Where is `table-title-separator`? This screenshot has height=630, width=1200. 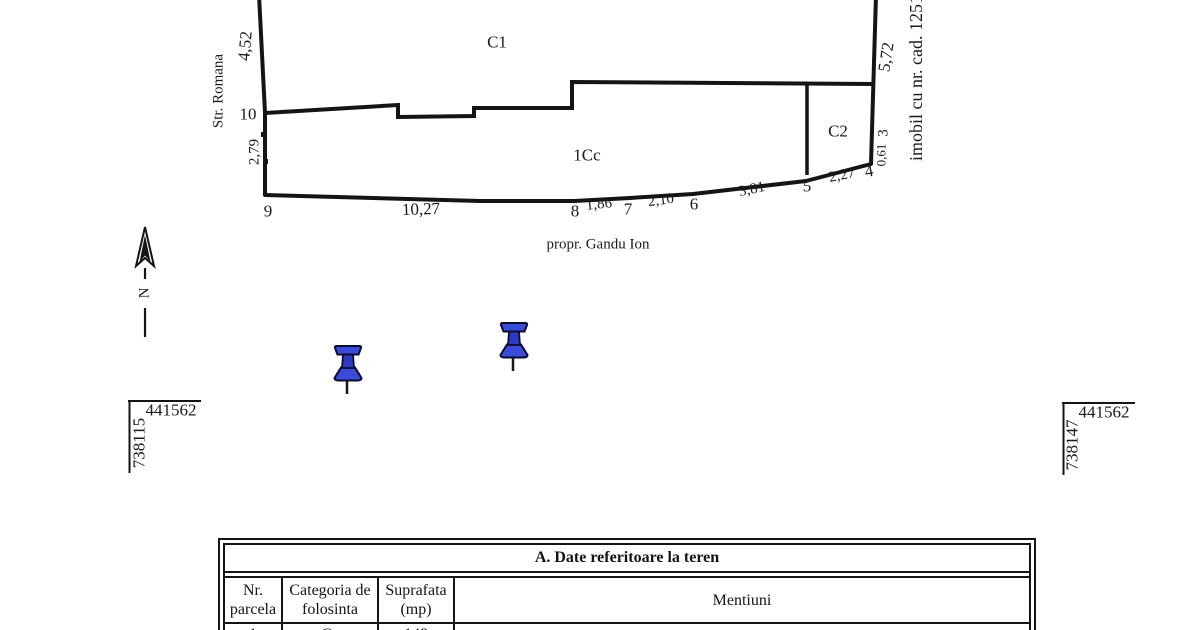 table-title-separator is located at coordinates (627, 575).